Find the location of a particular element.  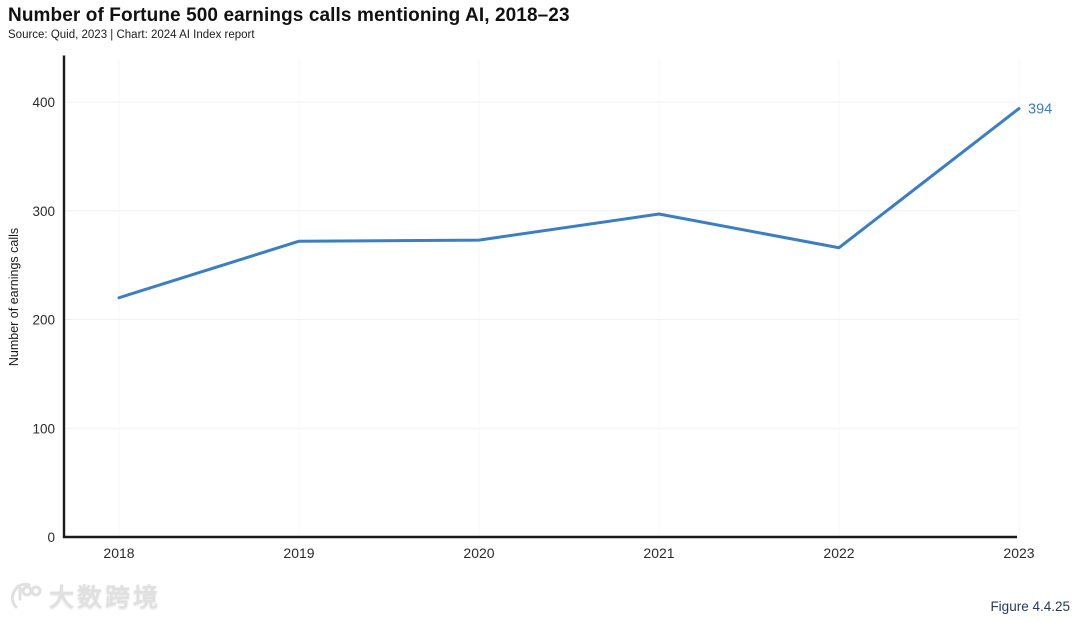

figure-number-label: Figure 4.4.25 is located at coordinates (1030, 606).